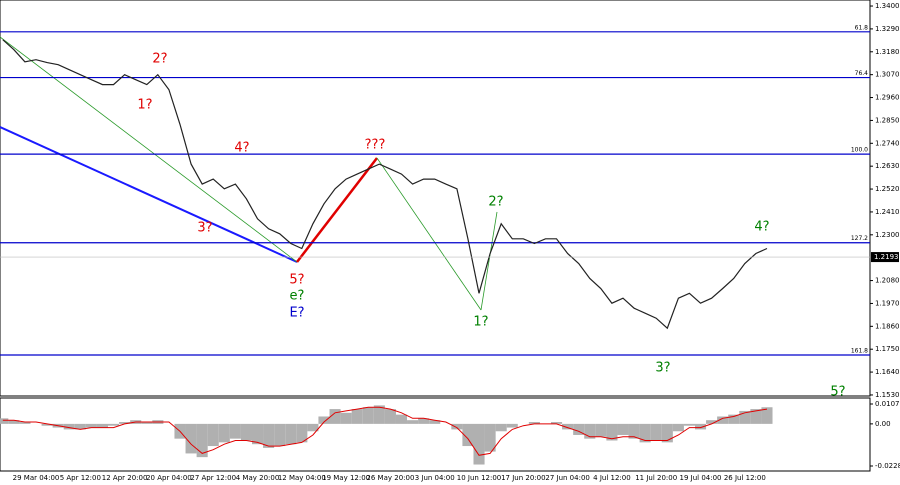 This screenshot has width=900, height=485. What do you see at coordinates (887, 6) in the screenshot?
I see `y-tick-label: 1.3400` at bounding box center [887, 6].